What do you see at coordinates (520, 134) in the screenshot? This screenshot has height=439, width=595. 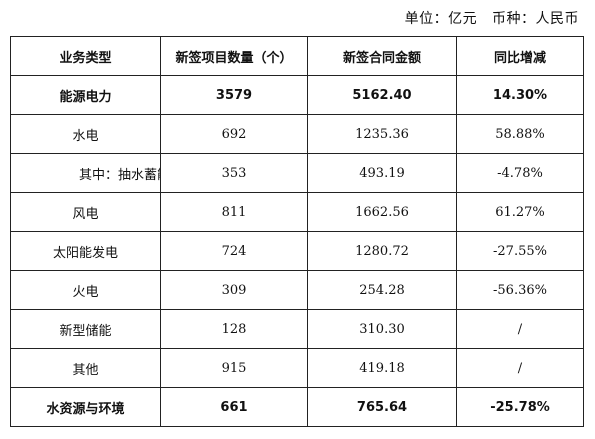 I see `cell-yoy-change: 58.88%` at bounding box center [520, 134].